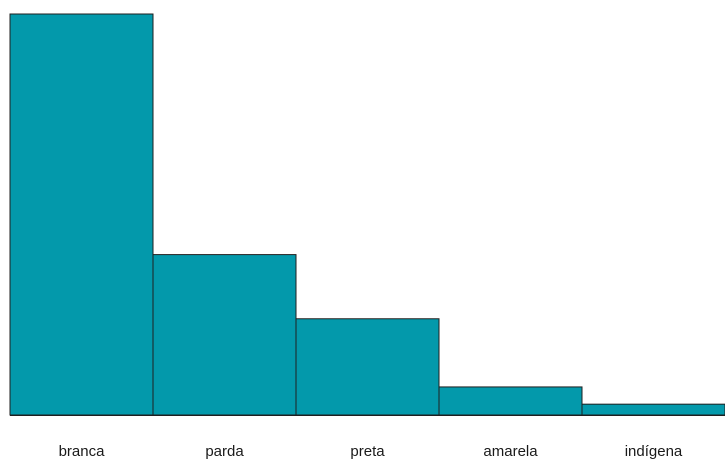 The image size is (725, 470). Describe the element at coordinates (510, 451) in the screenshot. I see `category-label-3: amarela` at that location.